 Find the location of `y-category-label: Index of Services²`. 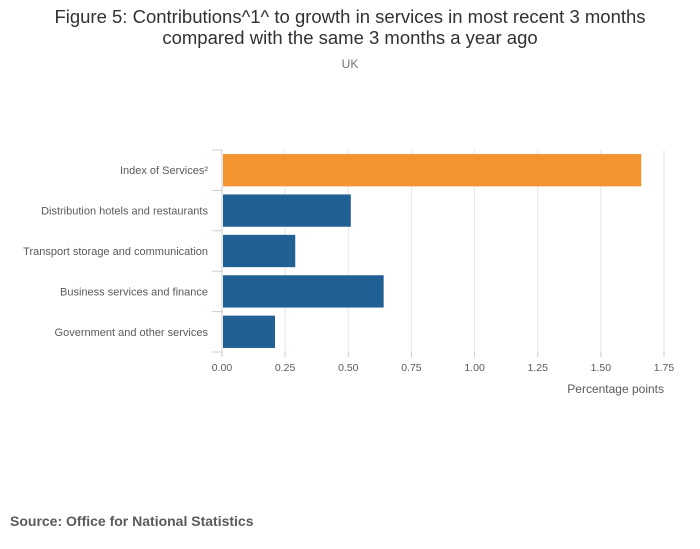

y-category-label: Index of Services² is located at coordinates (164, 171).